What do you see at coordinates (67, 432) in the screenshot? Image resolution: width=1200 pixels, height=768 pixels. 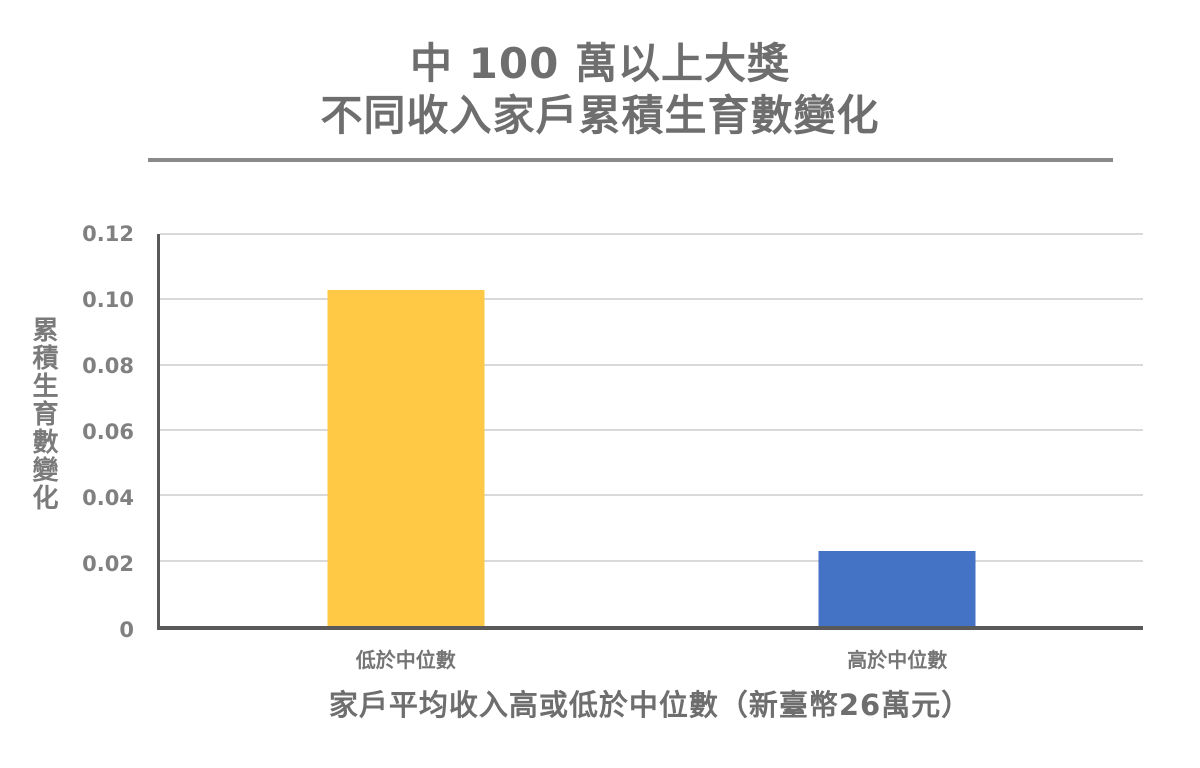 I see `y-tick-labels: 0 0.02 0.04 0.06 0.08 0.10 0.12` at bounding box center [67, 432].